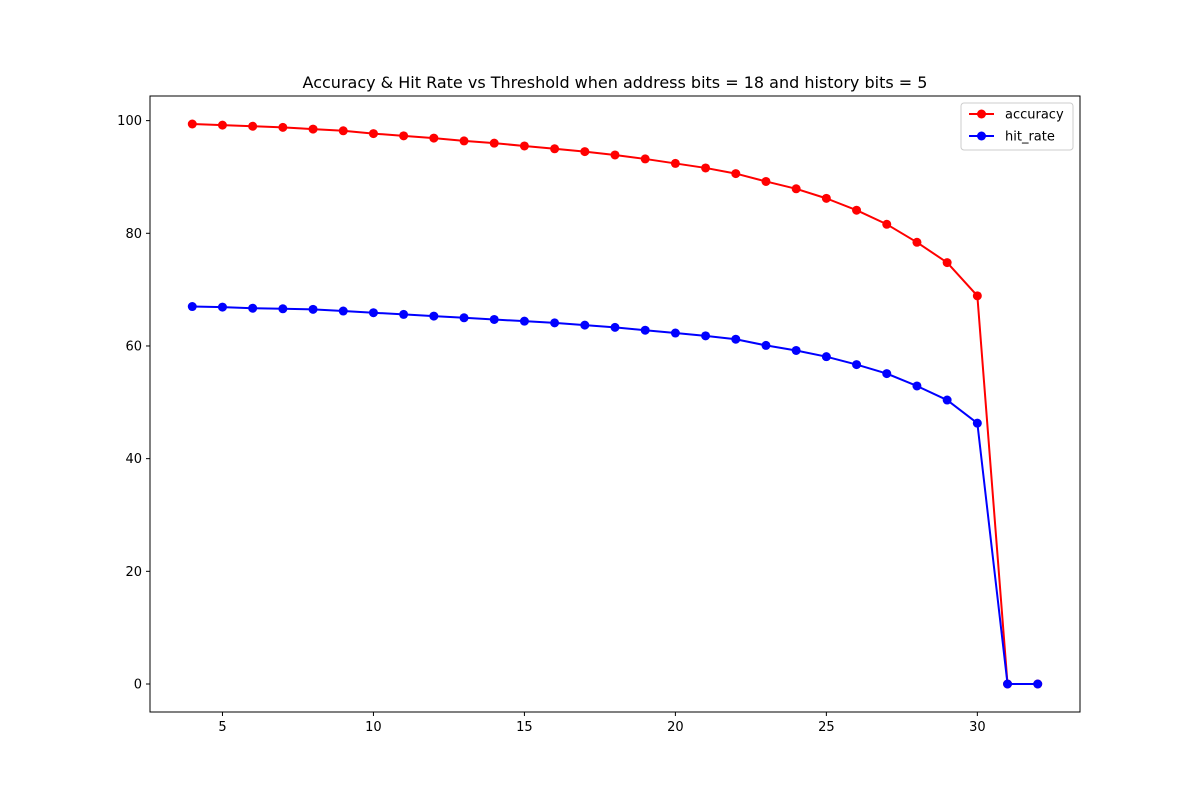  What do you see at coordinates (373, 727) in the screenshot?
I see `x-tick-label: 10` at bounding box center [373, 727].